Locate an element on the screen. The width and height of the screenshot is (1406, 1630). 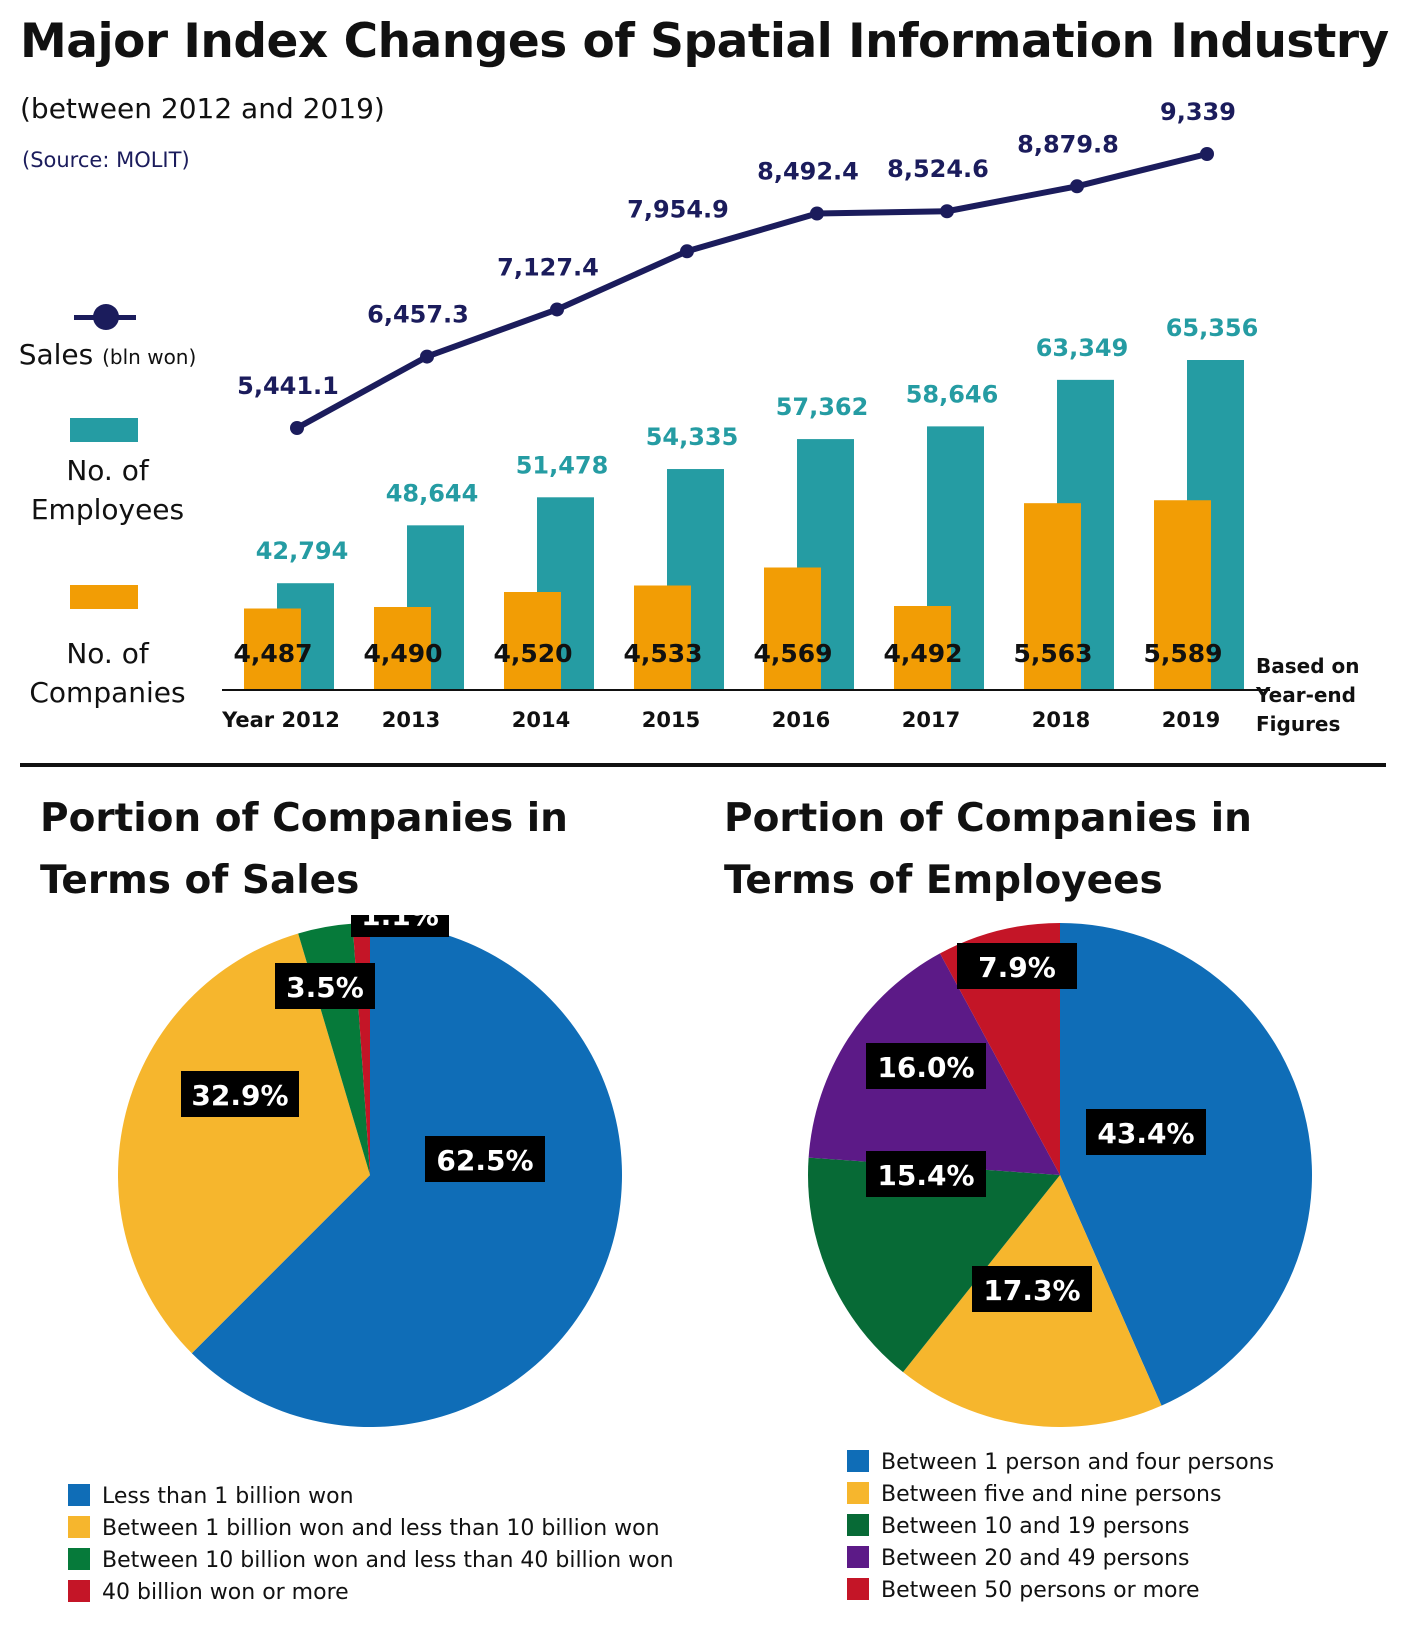
chart-subtitle: (between 2012 and 2019) is located at coordinates (202, 108).